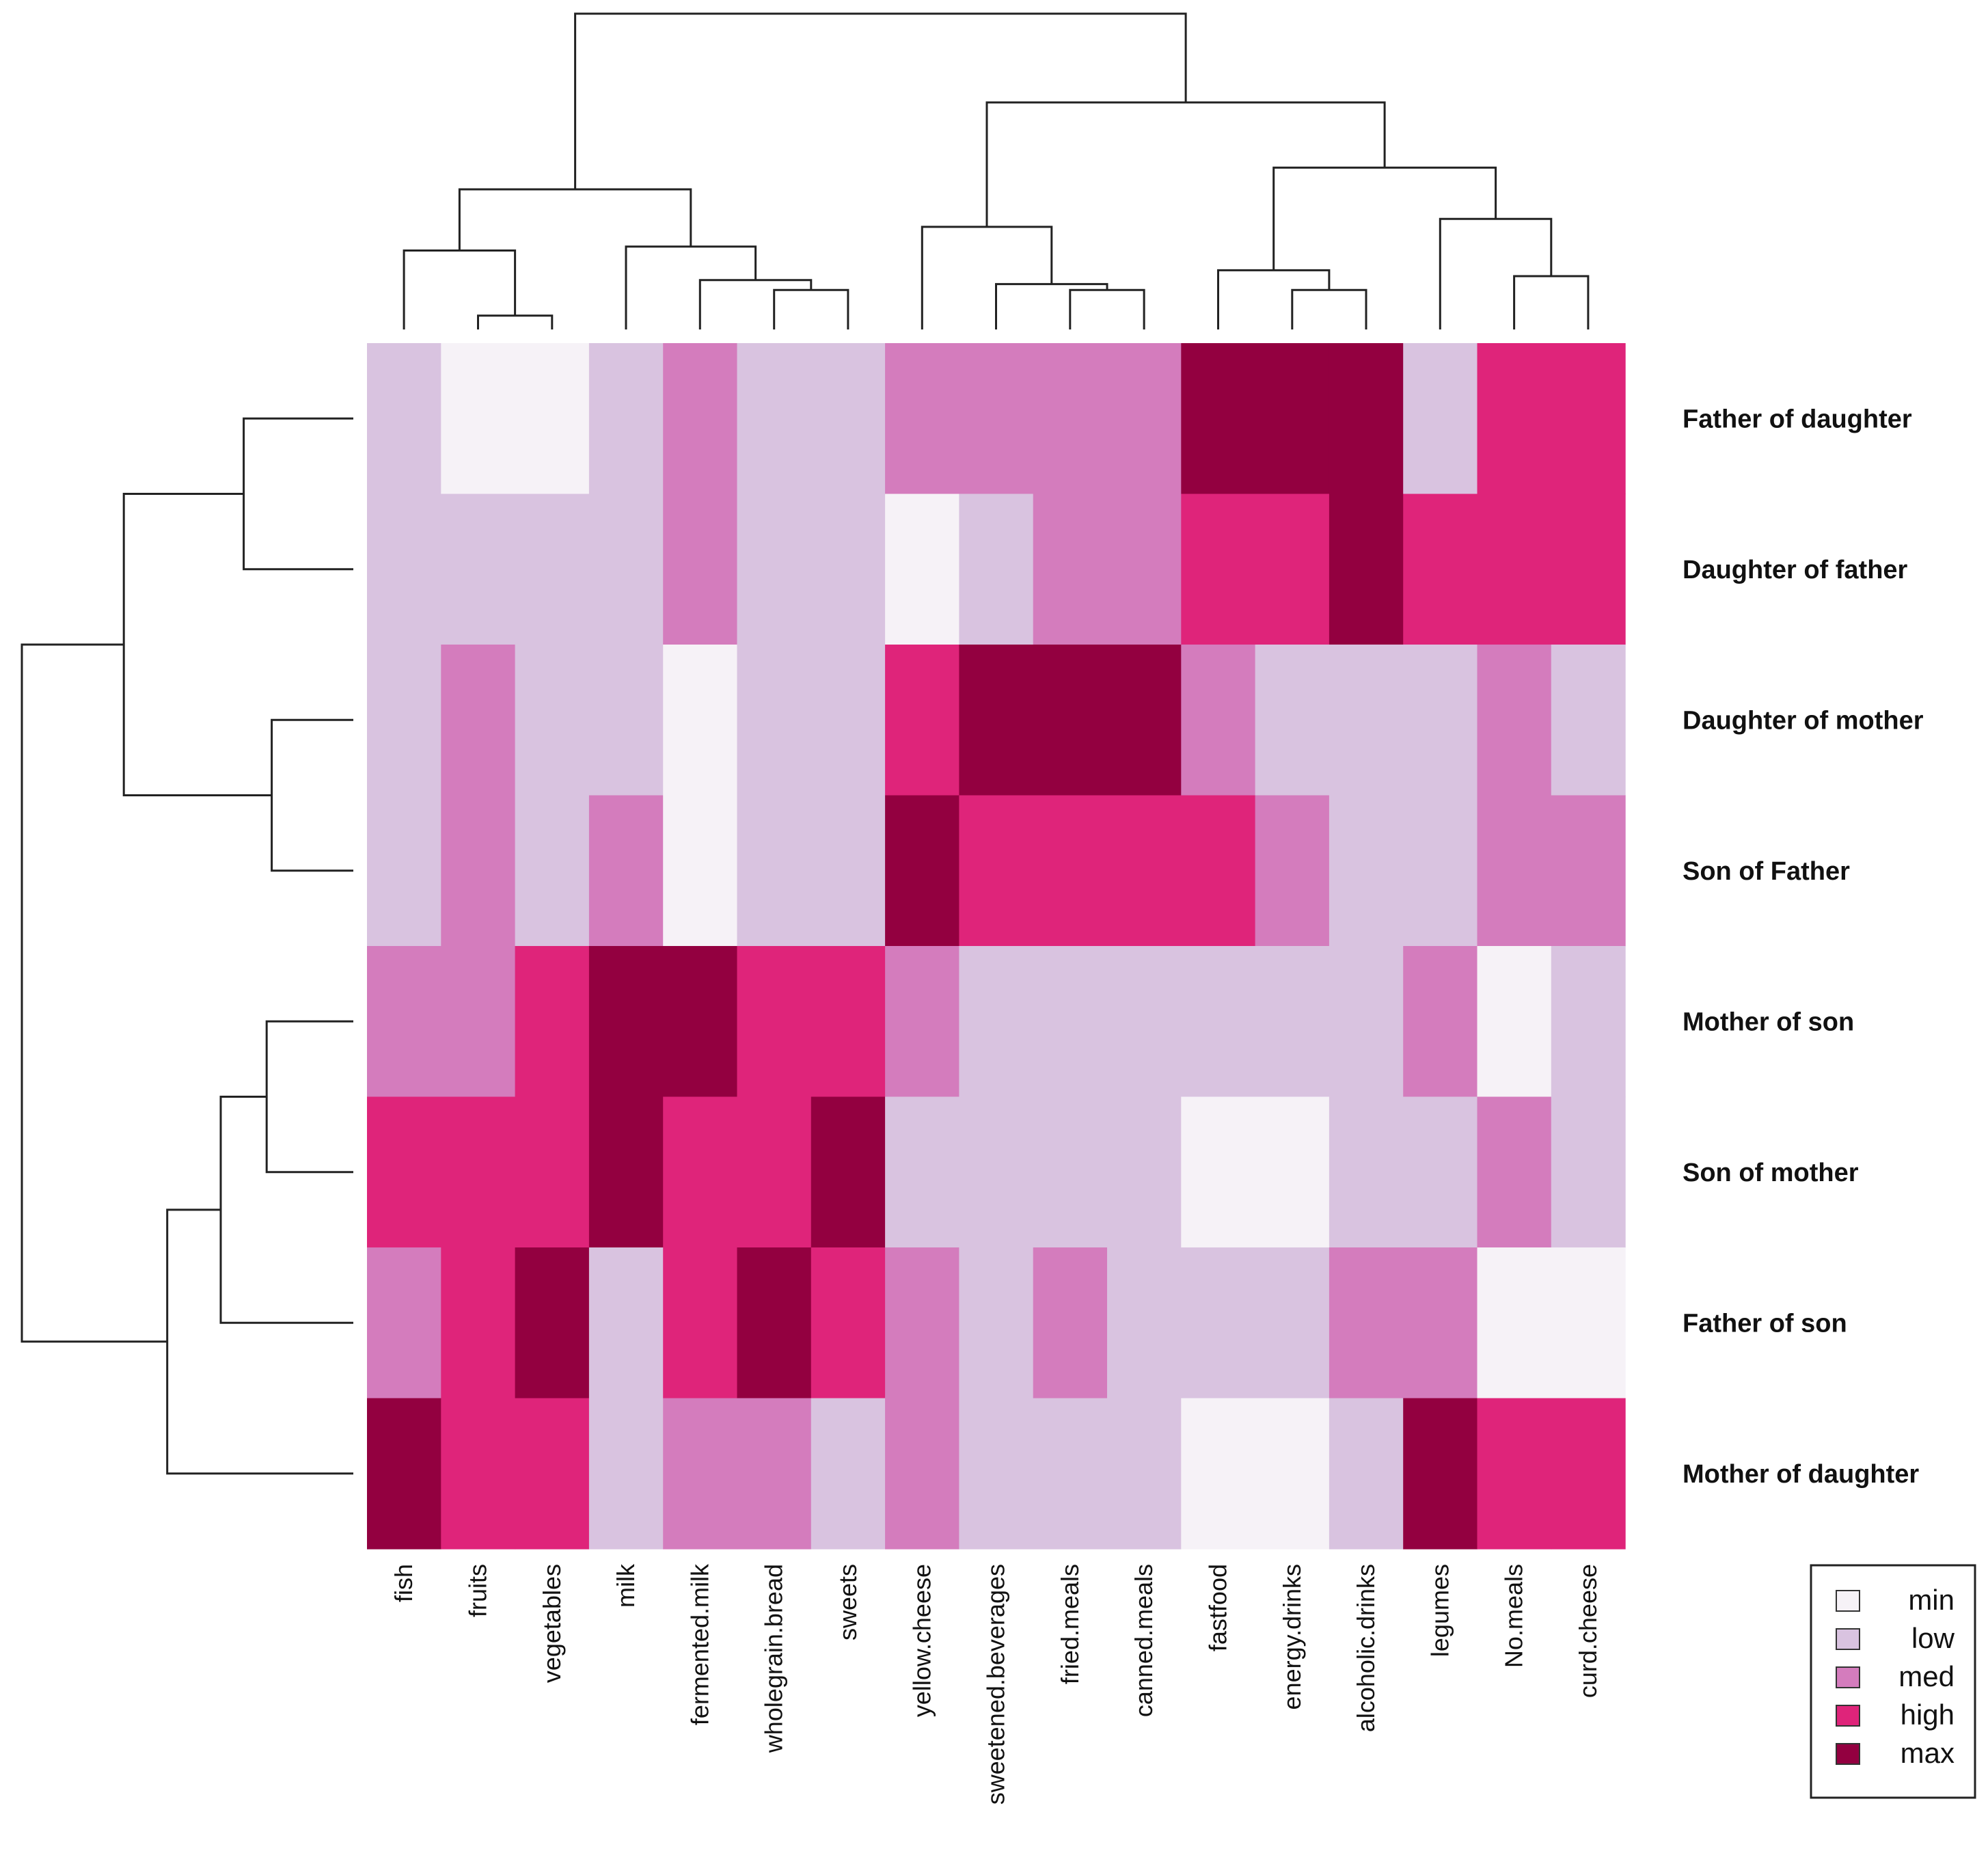 Image resolution: width=1988 pixels, height=1851 pixels. Describe the element at coordinates (1588, 1631) in the screenshot. I see `column-label-curd-cheese: curd.cheese` at that location.